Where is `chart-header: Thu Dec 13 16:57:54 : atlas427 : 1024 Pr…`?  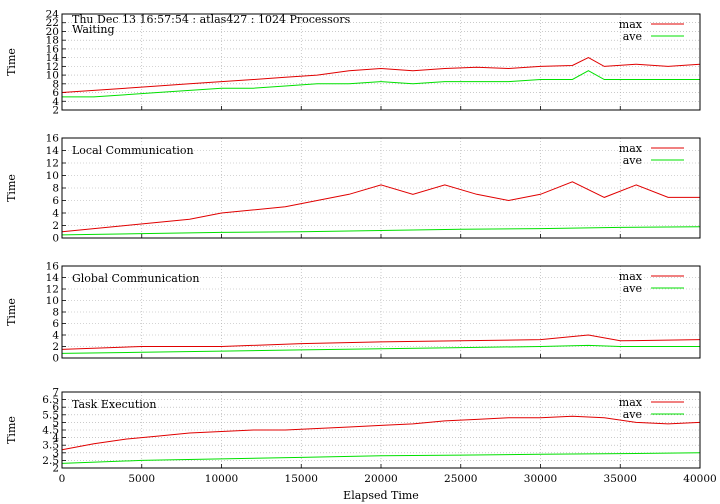 chart-header: Thu Dec 13 16:57:54 : atlas427 : 1024 Pr… is located at coordinates (211, 19).